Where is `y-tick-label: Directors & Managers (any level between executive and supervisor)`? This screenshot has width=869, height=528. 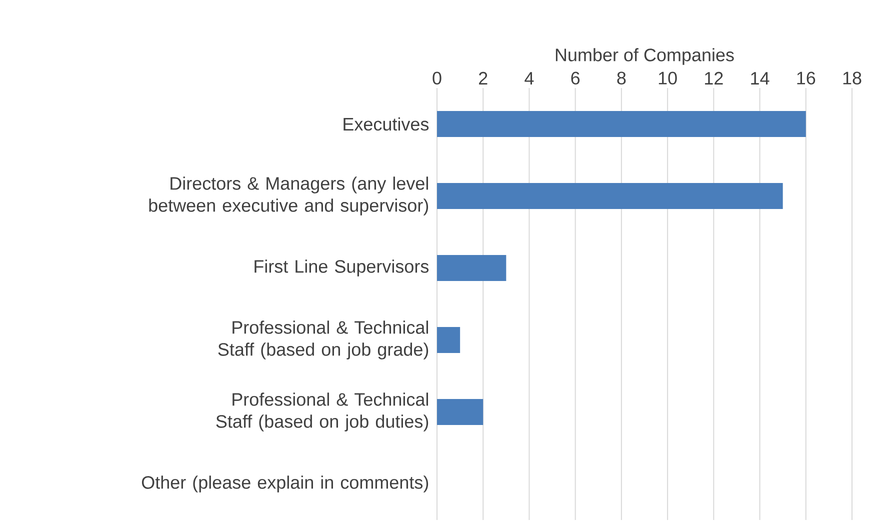
y-tick-label: Directors & Managers (any level between executive and supervisor) is located at coordinates (288, 196).